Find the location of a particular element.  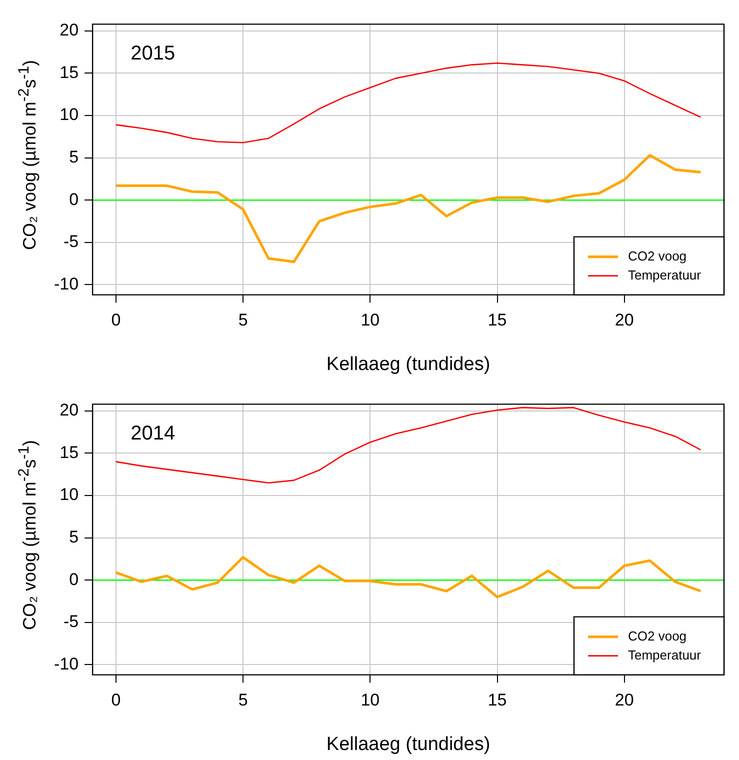

text: 2015 is located at coordinates (153, 53).